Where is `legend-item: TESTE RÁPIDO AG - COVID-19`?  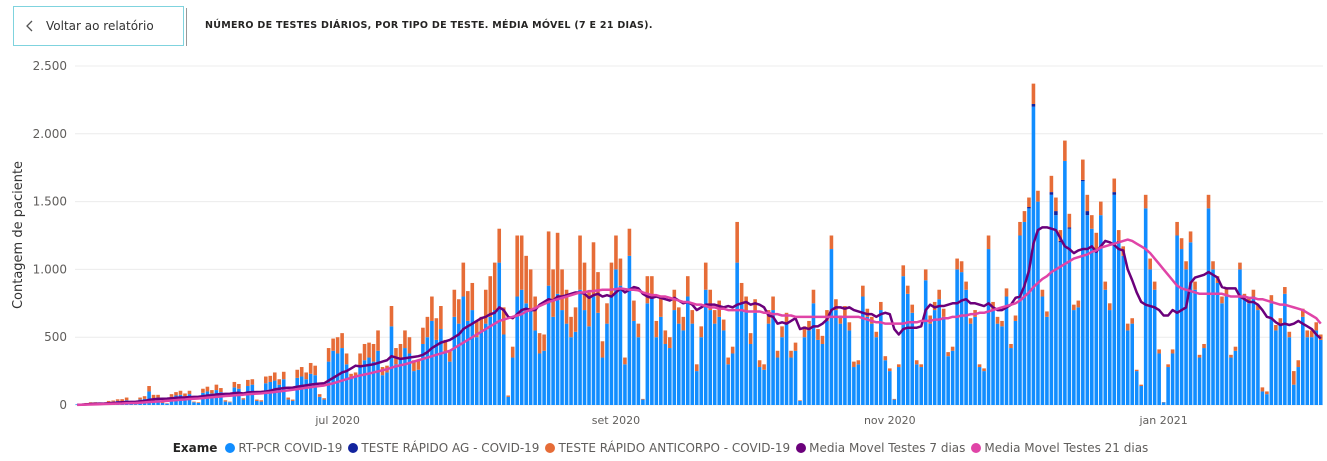
legend-item: TESTE RÁPIDO AG - COVID-19 is located at coordinates (443, 448).